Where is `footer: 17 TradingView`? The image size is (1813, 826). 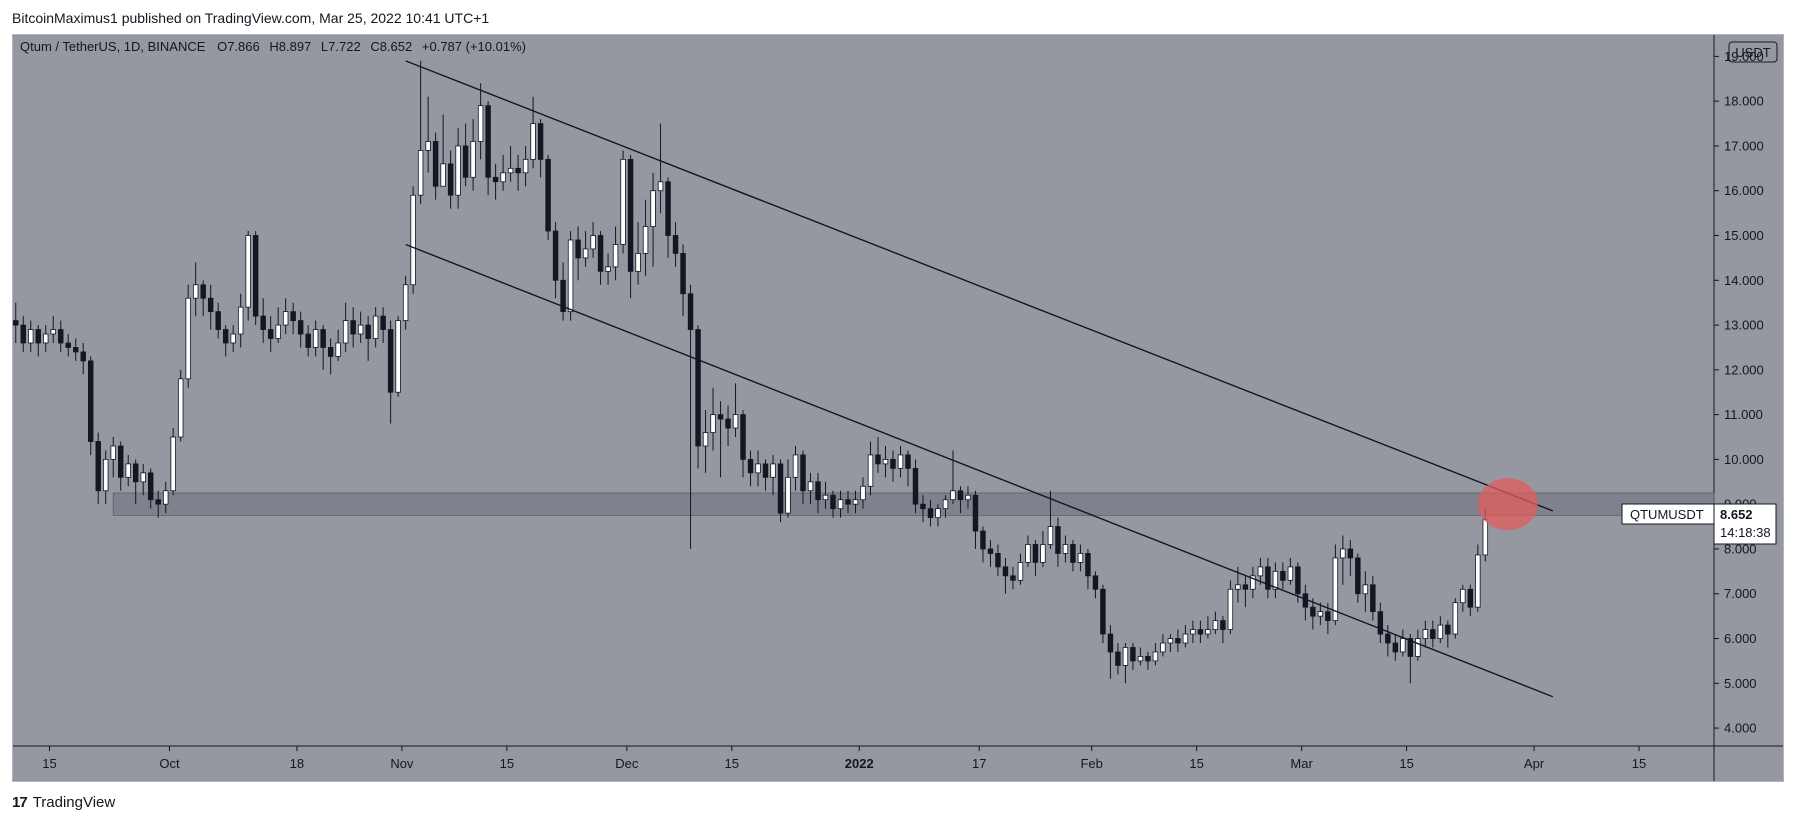
footer: 17 TradingView is located at coordinates (63, 802).